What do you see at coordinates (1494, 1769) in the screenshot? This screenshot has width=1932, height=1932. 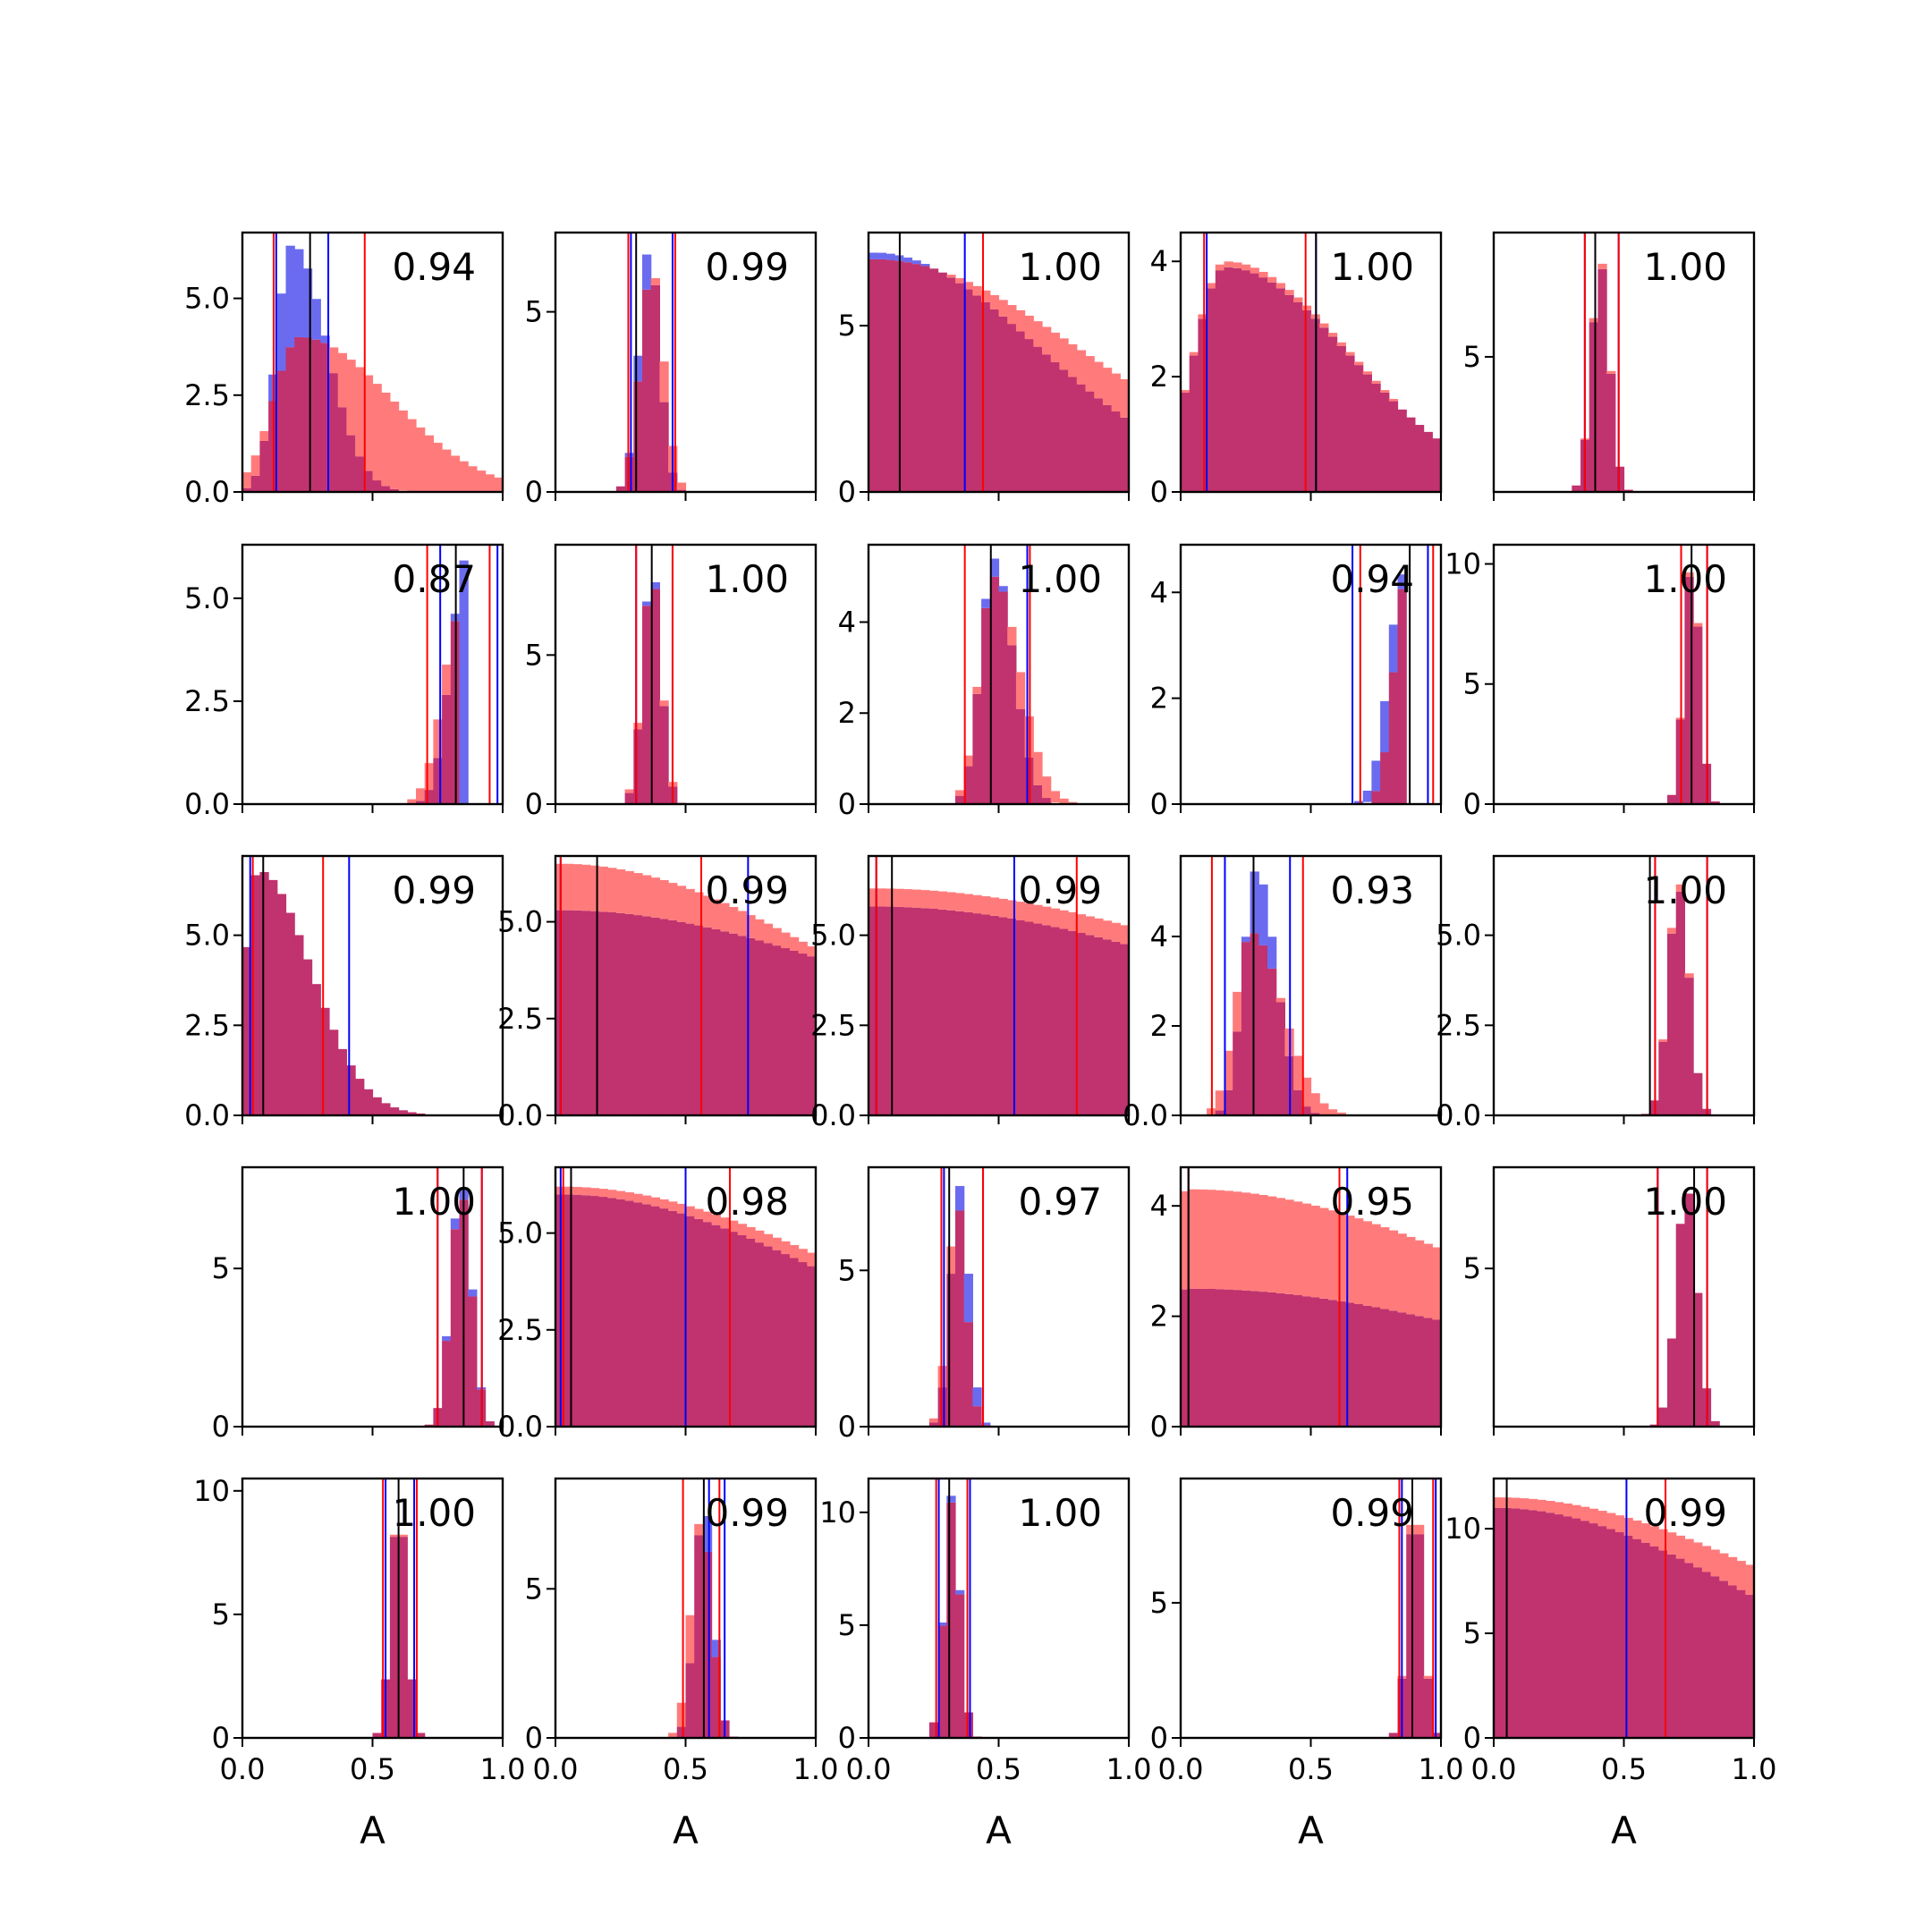 I see `x-tick-label: 0.0` at bounding box center [1494, 1769].